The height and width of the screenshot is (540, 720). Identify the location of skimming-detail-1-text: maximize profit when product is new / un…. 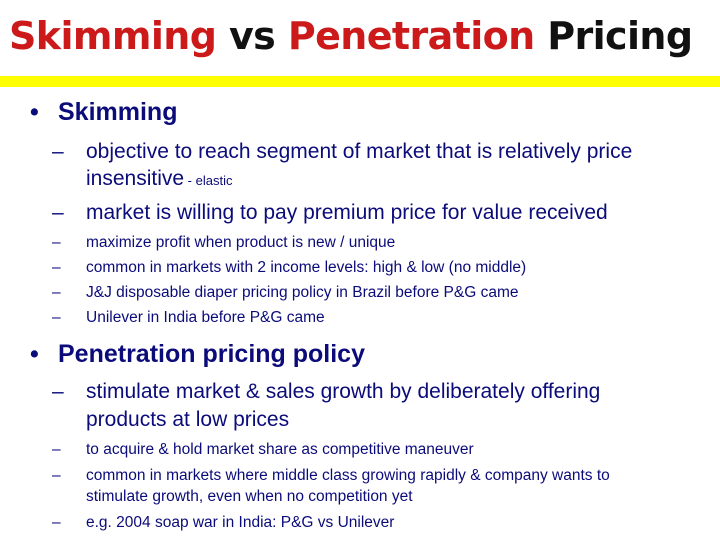
(241, 242).